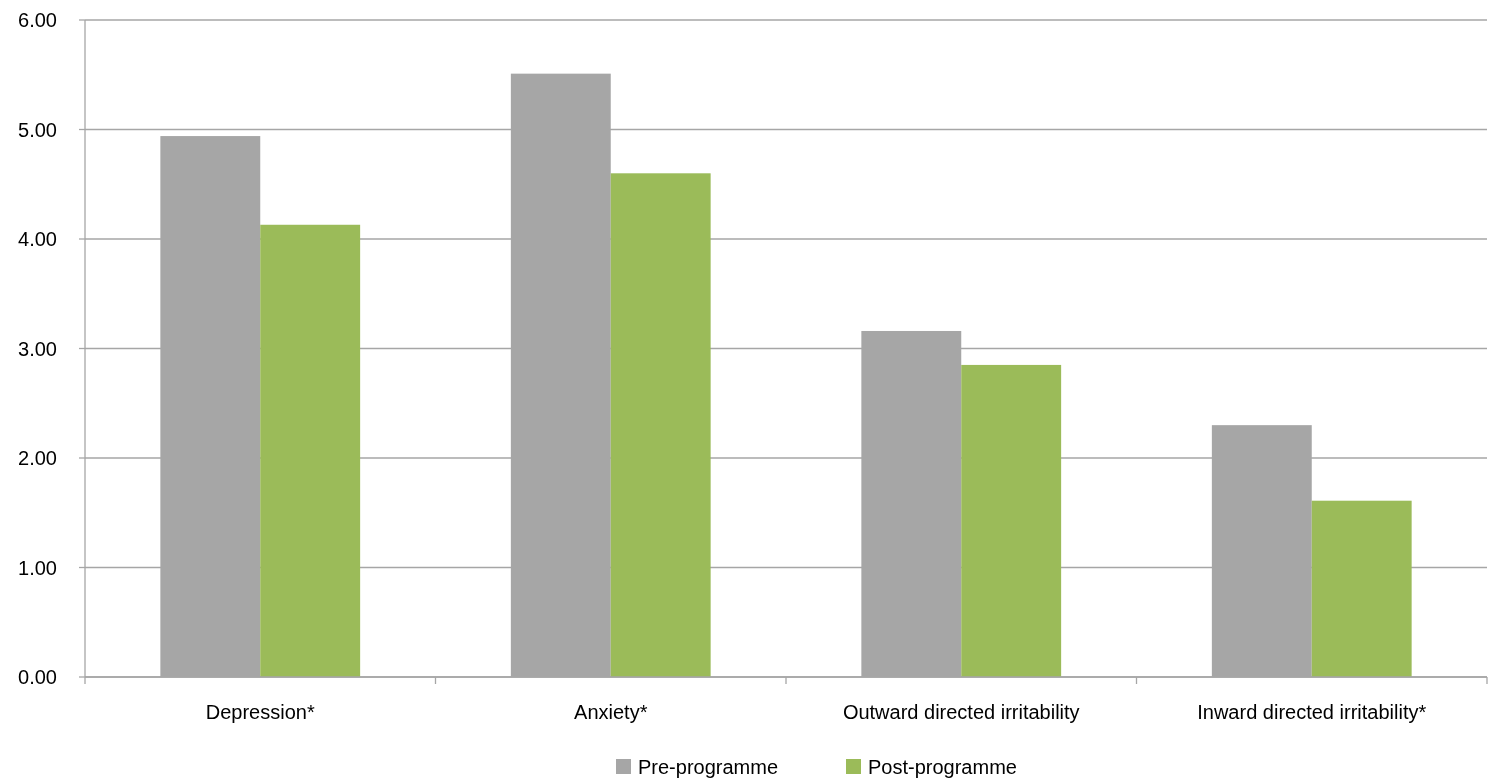 The height and width of the screenshot is (781, 1488). What do you see at coordinates (708, 767) in the screenshot?
I see `legend-label: Pre-programme` at bounding box center [708, 767].